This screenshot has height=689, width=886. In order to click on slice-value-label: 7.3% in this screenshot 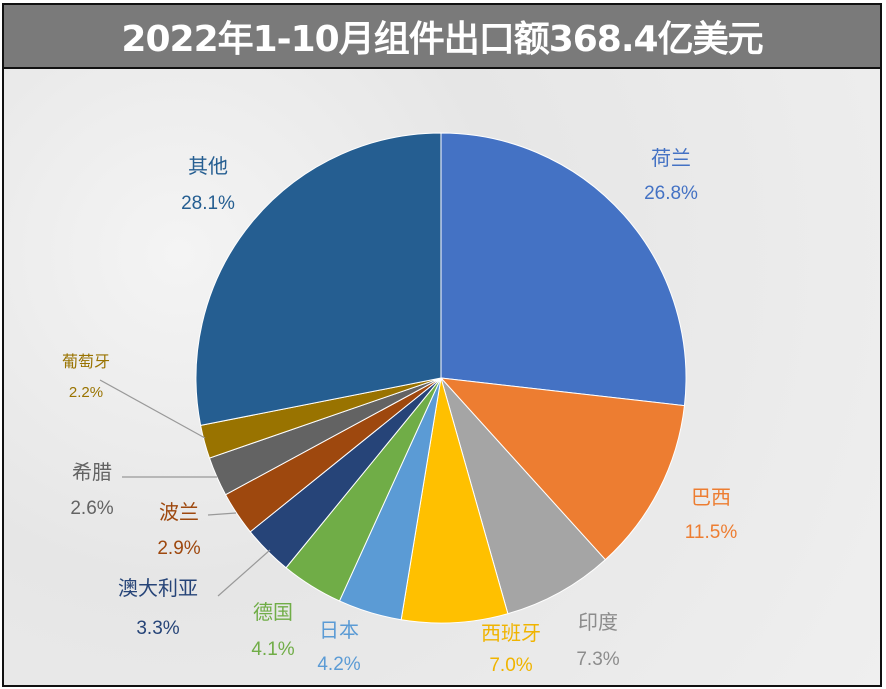, I will do `click(597, 659)`.